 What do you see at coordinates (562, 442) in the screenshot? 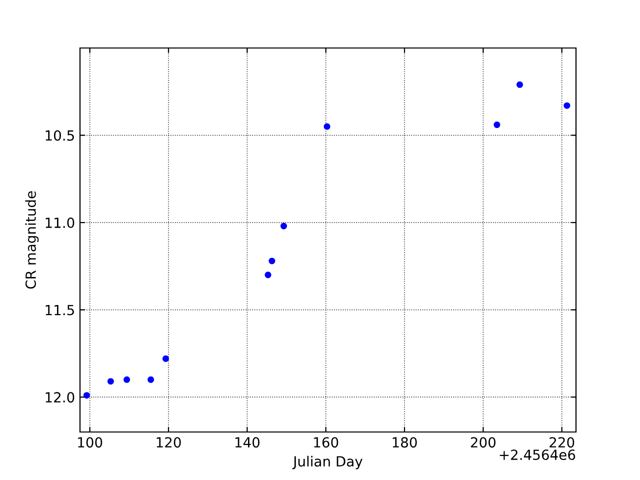
I see `x-tick-label: 220` at bounding box center [562, 442].